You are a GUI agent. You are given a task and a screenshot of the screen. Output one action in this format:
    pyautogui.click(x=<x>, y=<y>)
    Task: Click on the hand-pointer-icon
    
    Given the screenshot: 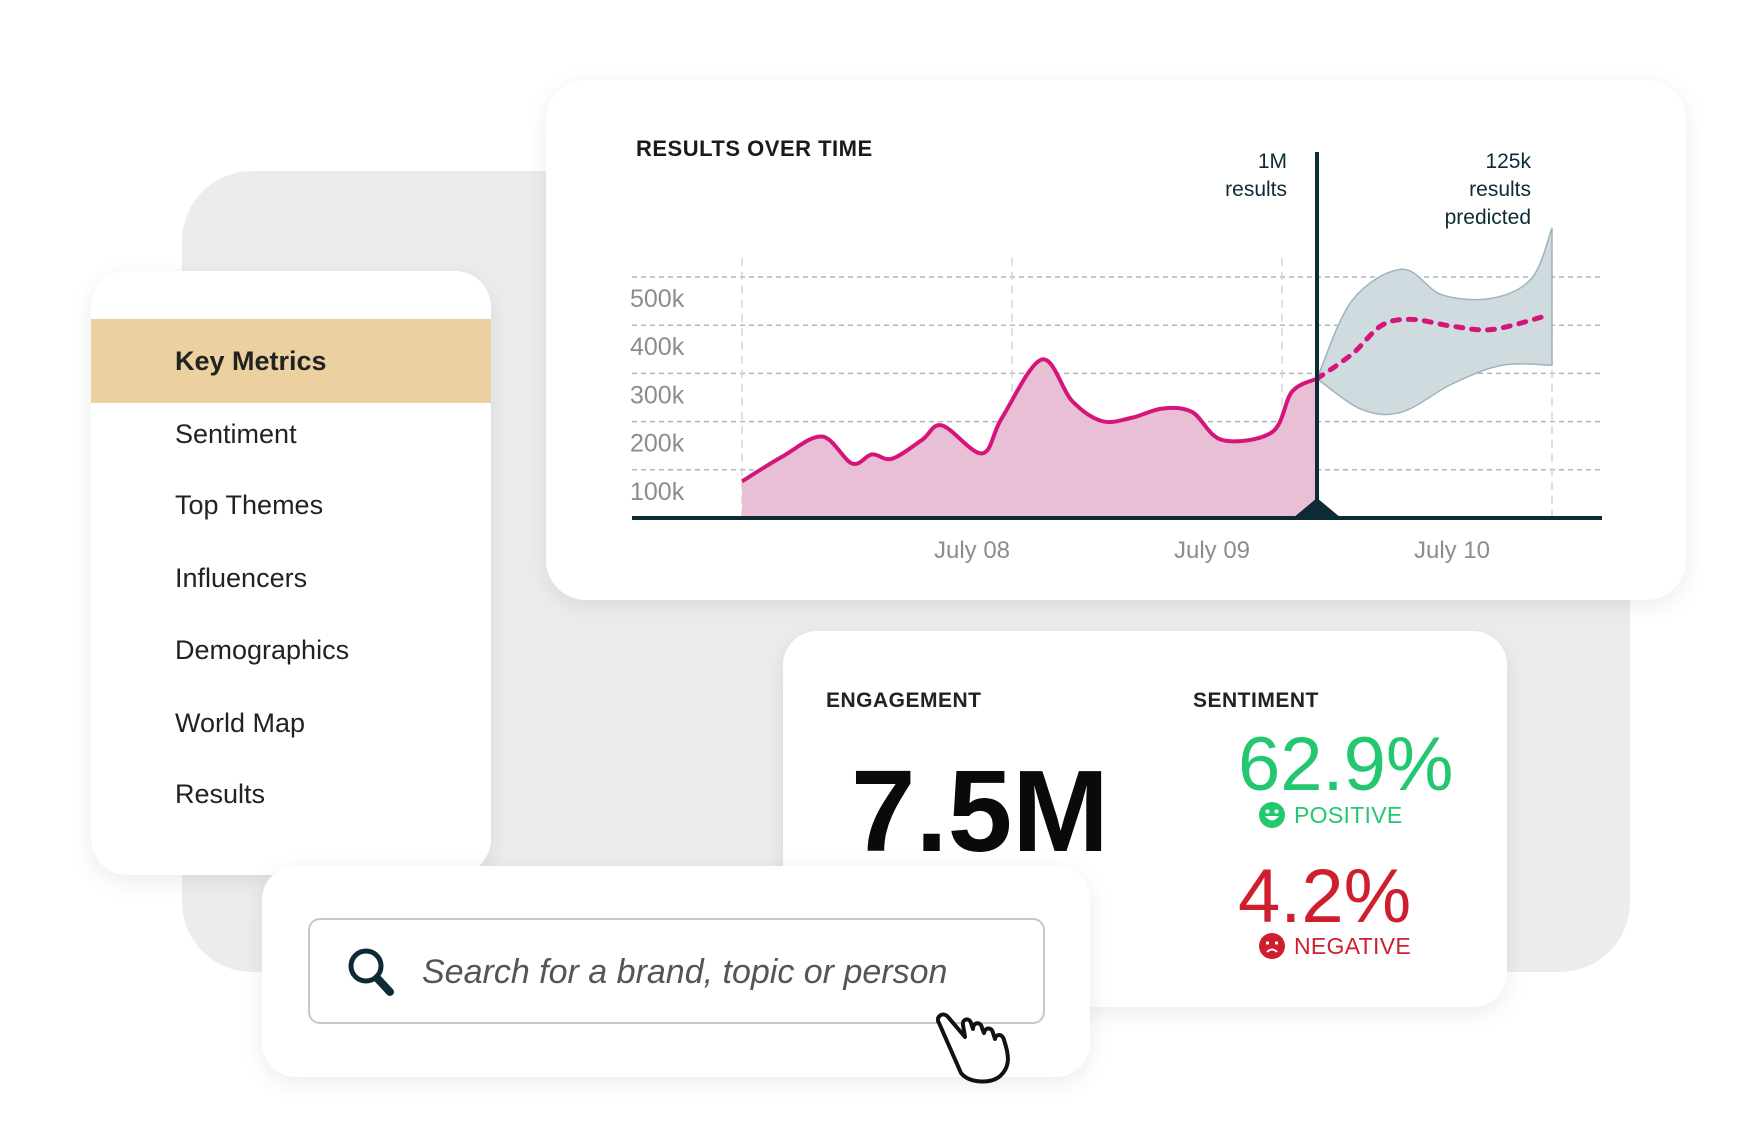 What is the action you would take?
    pyautogui.click(x=973, y=1048)
    